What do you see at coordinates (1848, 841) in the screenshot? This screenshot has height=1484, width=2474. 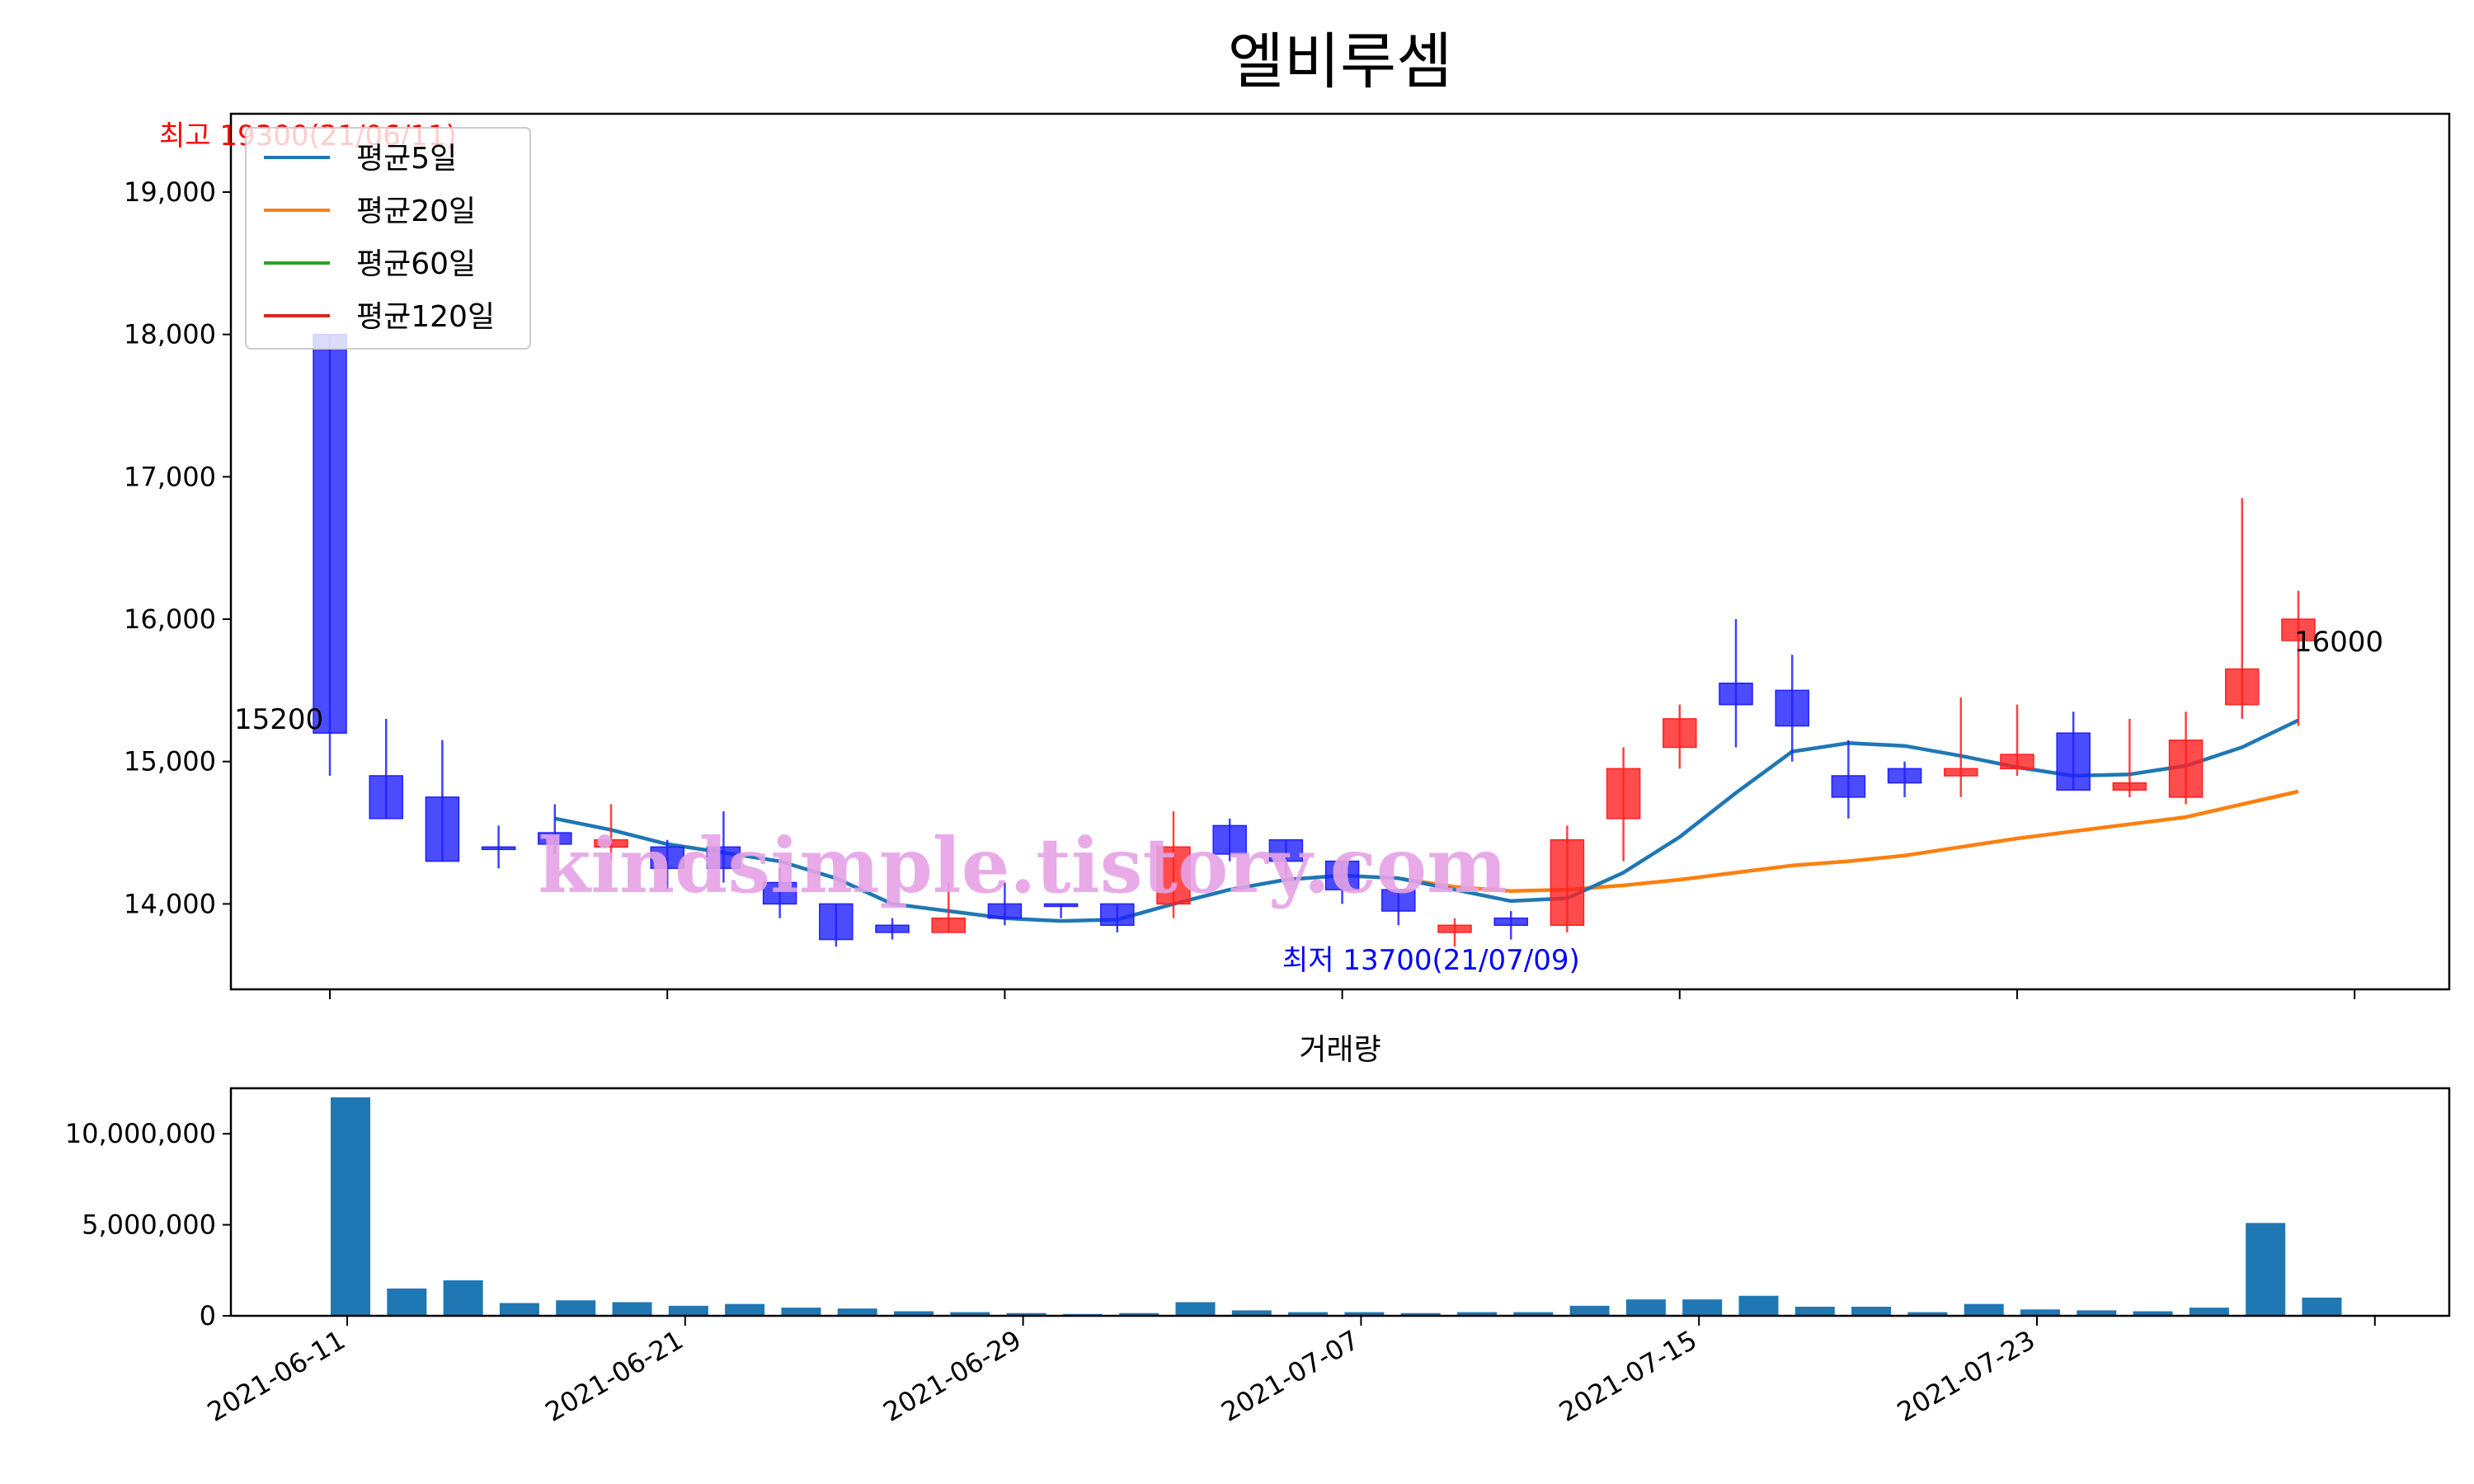 I see `ma20-line` at bounding box center [1848, 841].